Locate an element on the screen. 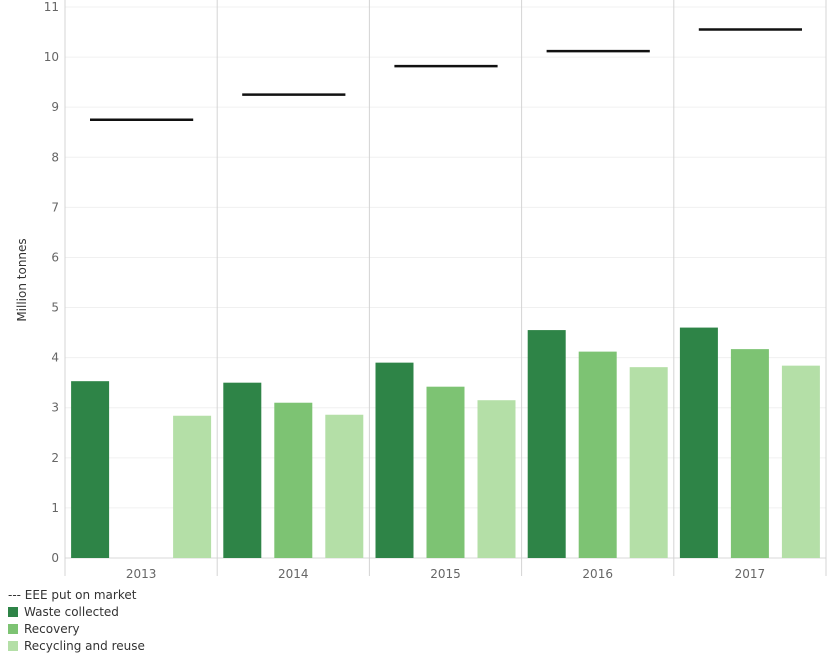 The height and width of the screenshot is (664, 831). y-tick-label: 4 is located at coordinates (55, 358).